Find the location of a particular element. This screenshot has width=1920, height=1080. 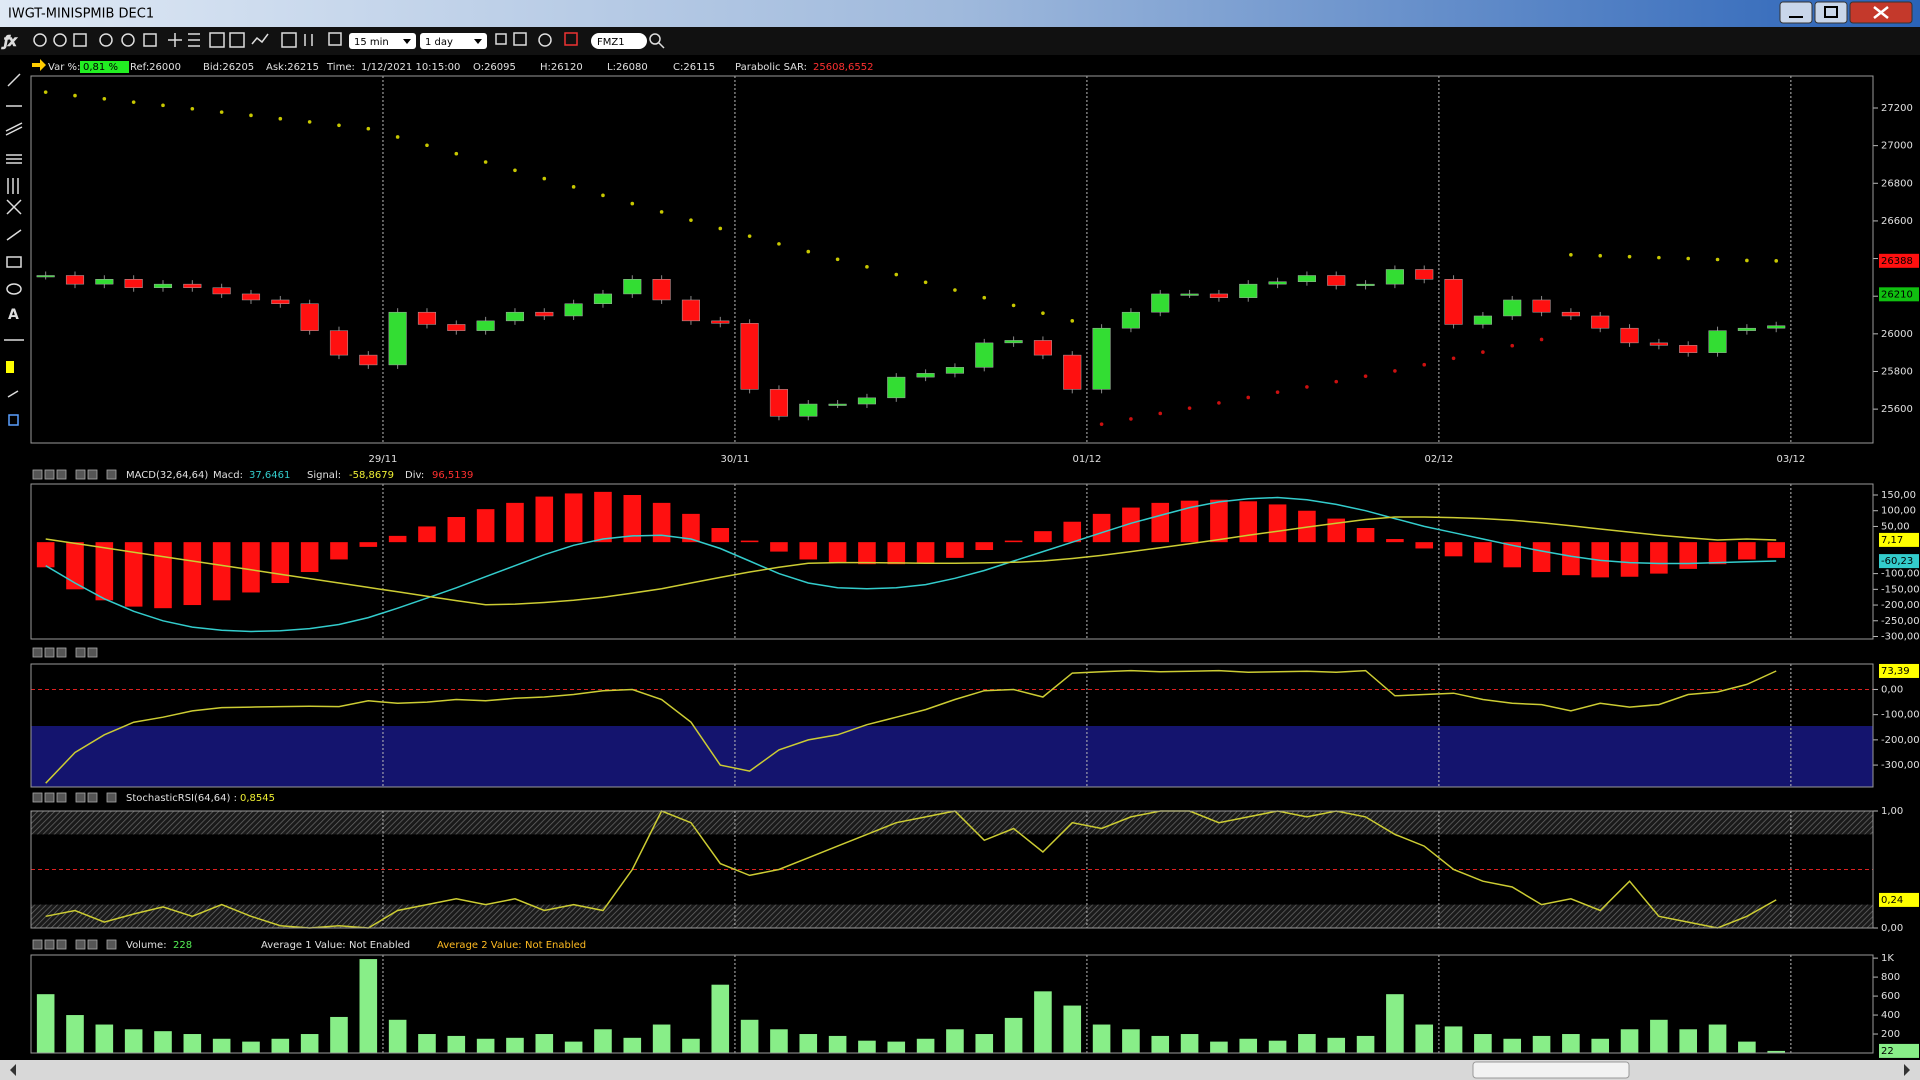

tool-icons: A is located at coordinates (14, 249).